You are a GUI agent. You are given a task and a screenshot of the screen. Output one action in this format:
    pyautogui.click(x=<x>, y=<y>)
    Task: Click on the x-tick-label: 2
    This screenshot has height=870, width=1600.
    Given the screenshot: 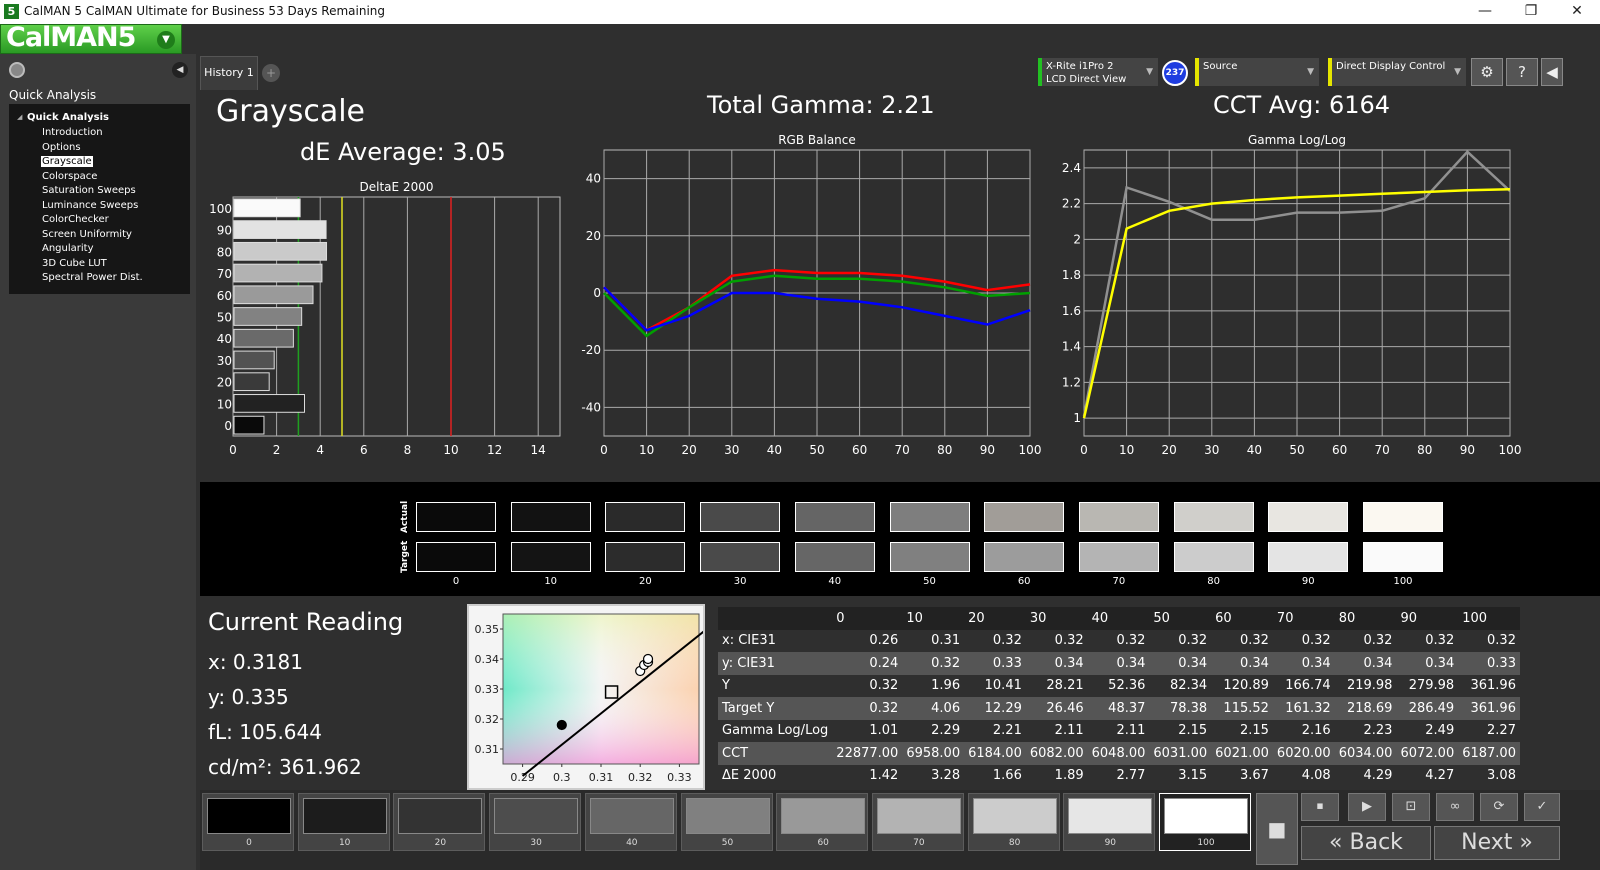 What is the action you would take?
    pyautogui.click(x=277, y=450)
    